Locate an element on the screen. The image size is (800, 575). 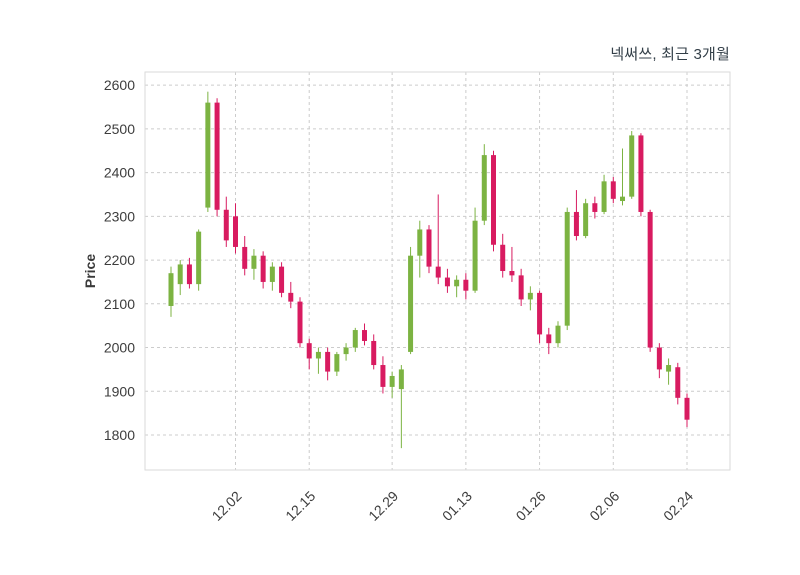
y-tick-label: 2300 is located at coordinates (119, 216).